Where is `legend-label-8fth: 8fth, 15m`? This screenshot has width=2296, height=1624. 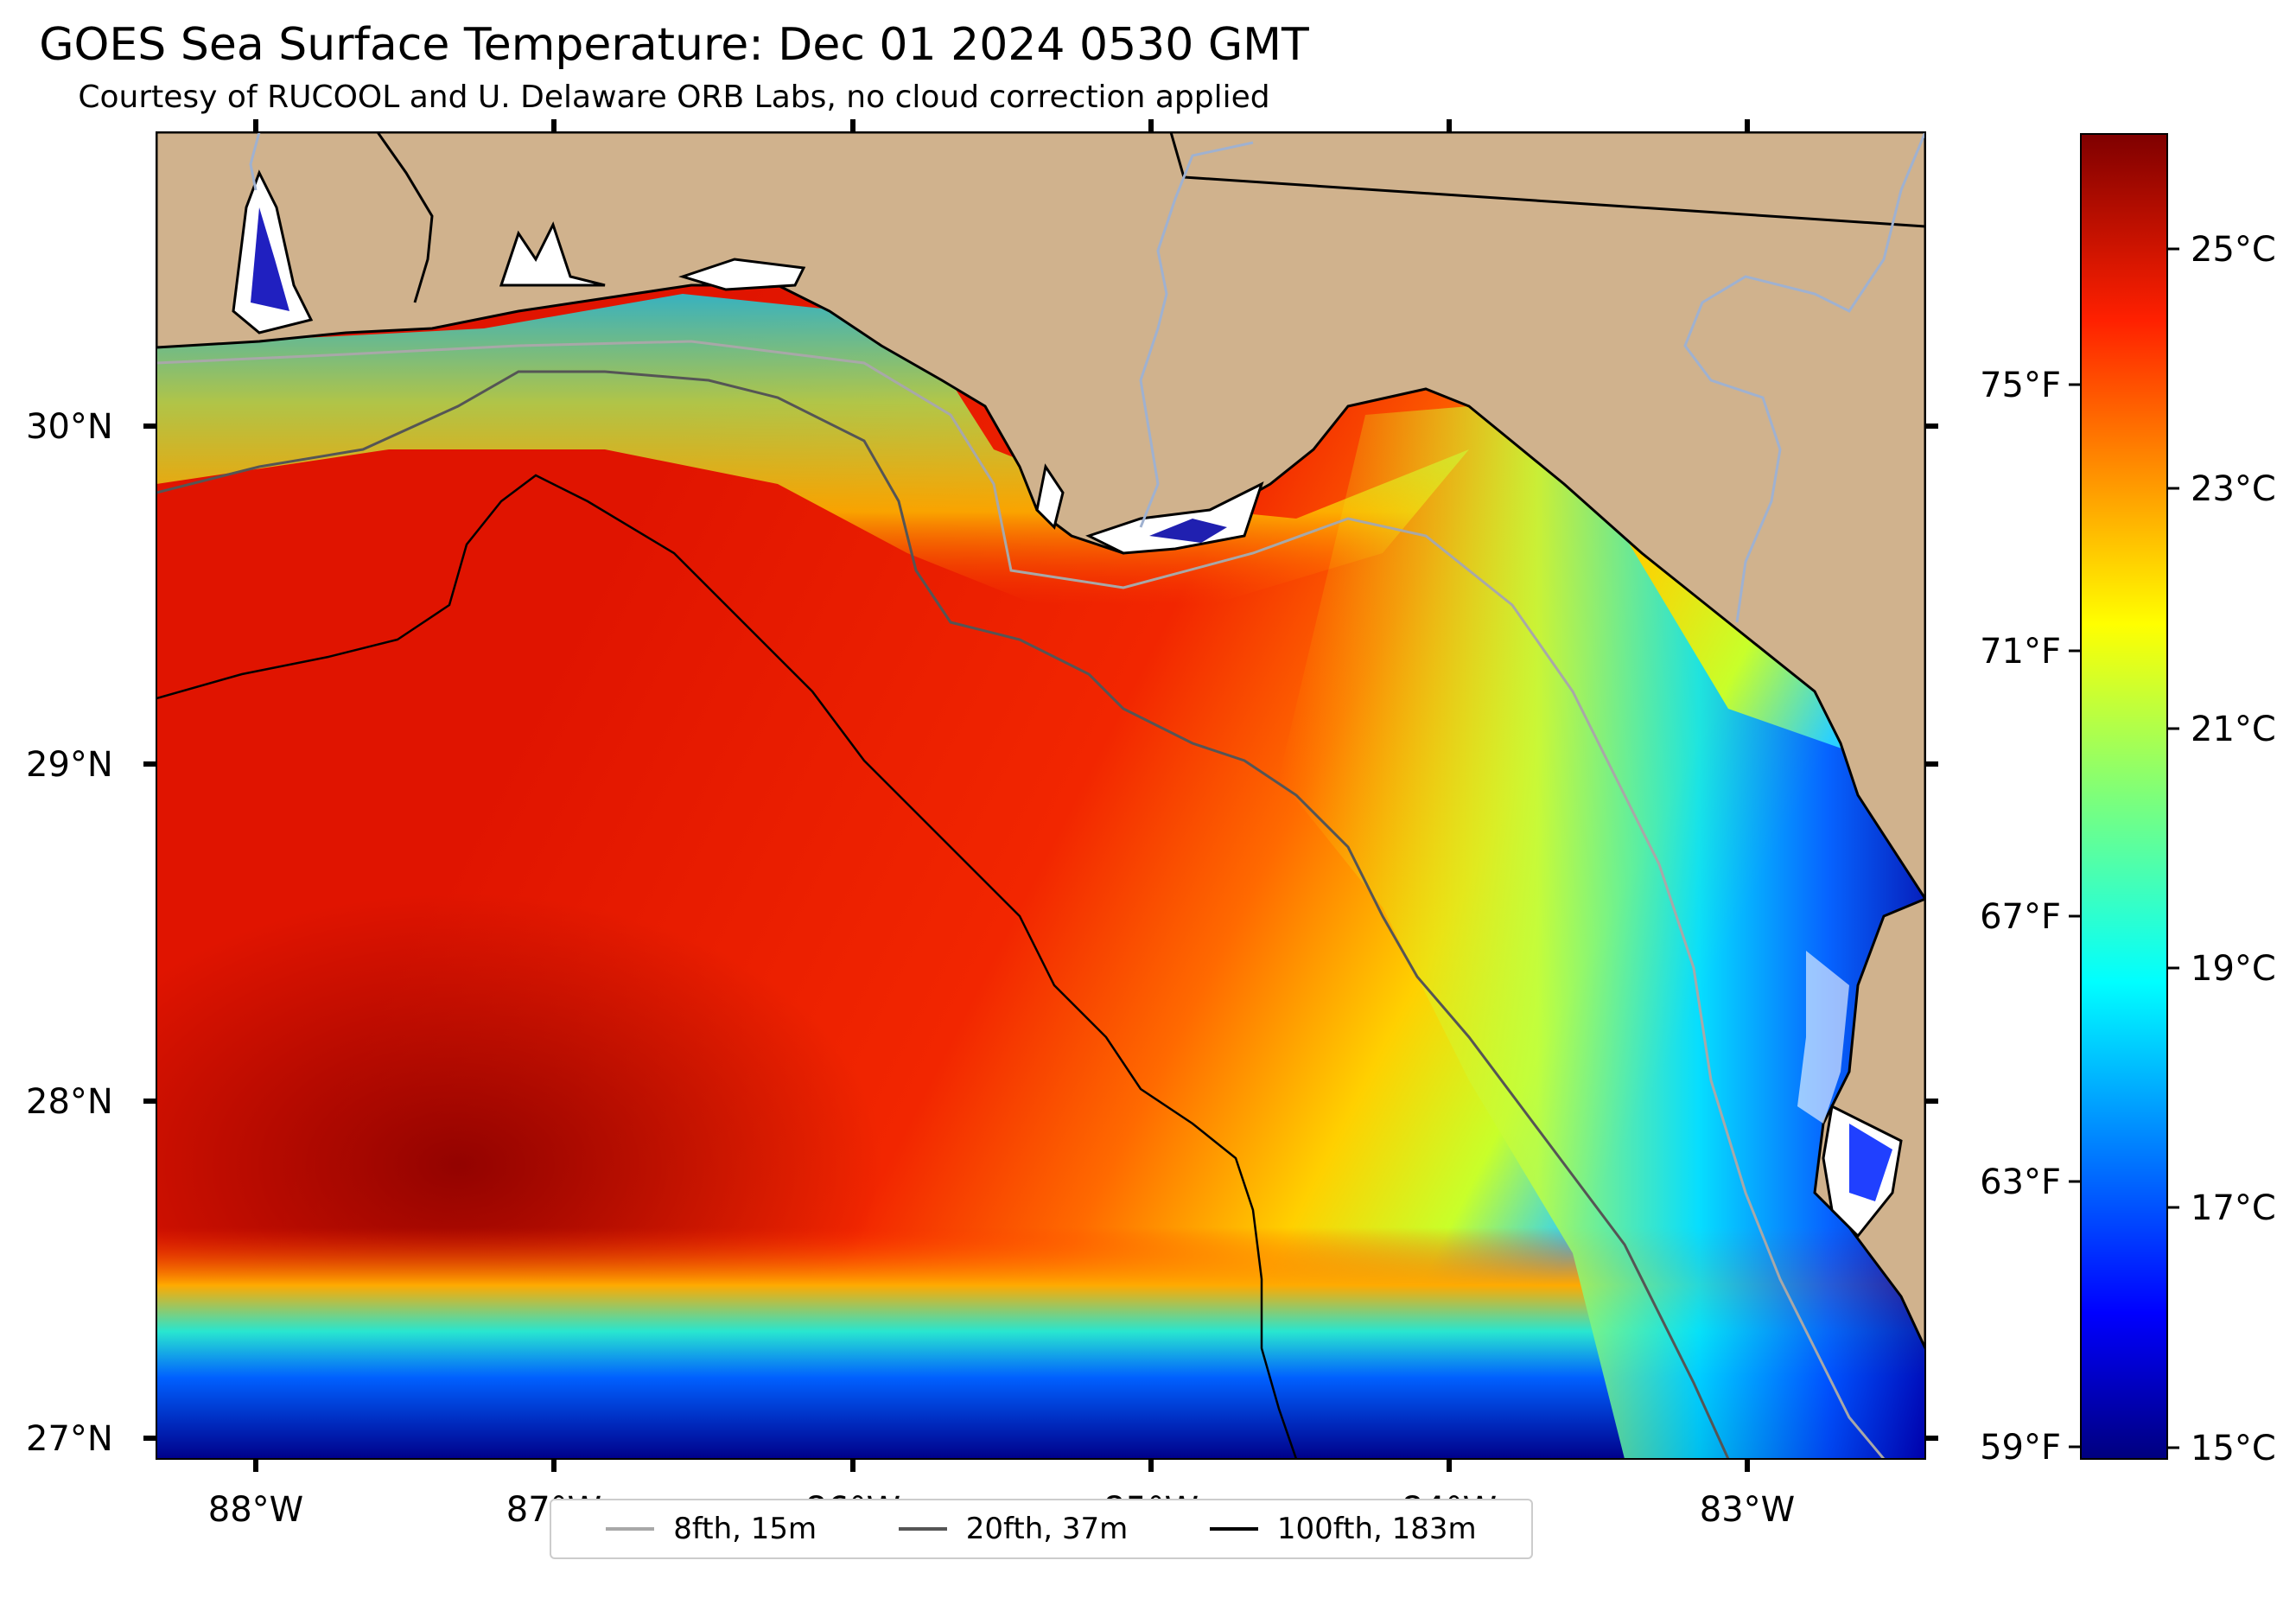 legend-label-8fth: 8fth, 15m is located at coordinates (745, 1529).